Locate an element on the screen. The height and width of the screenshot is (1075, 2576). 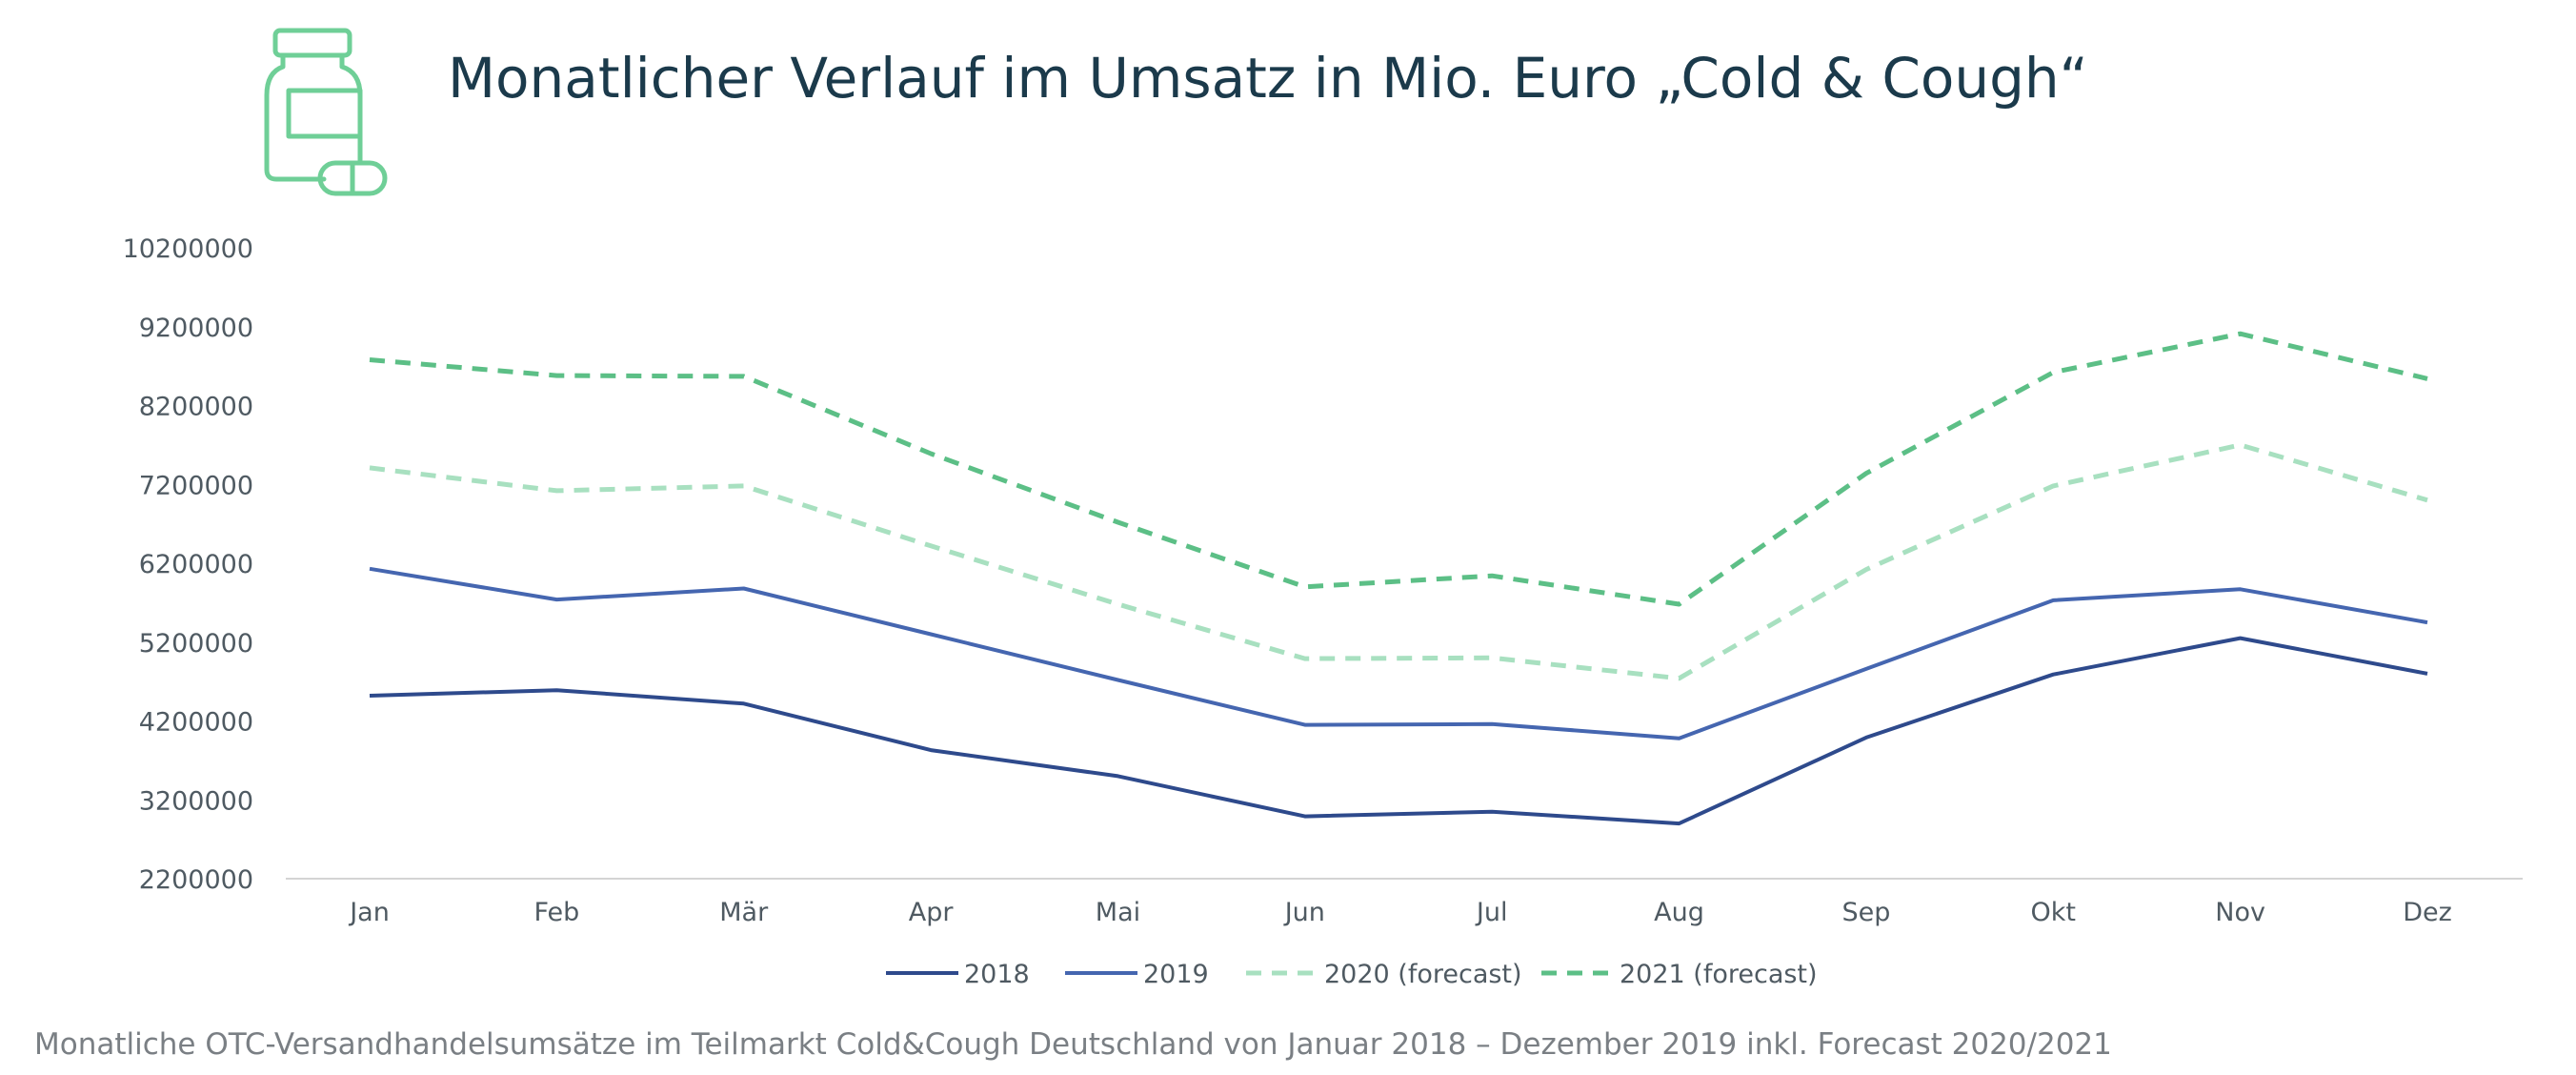
y-tick-label: 10200000 is located at coordinates (188, 249).